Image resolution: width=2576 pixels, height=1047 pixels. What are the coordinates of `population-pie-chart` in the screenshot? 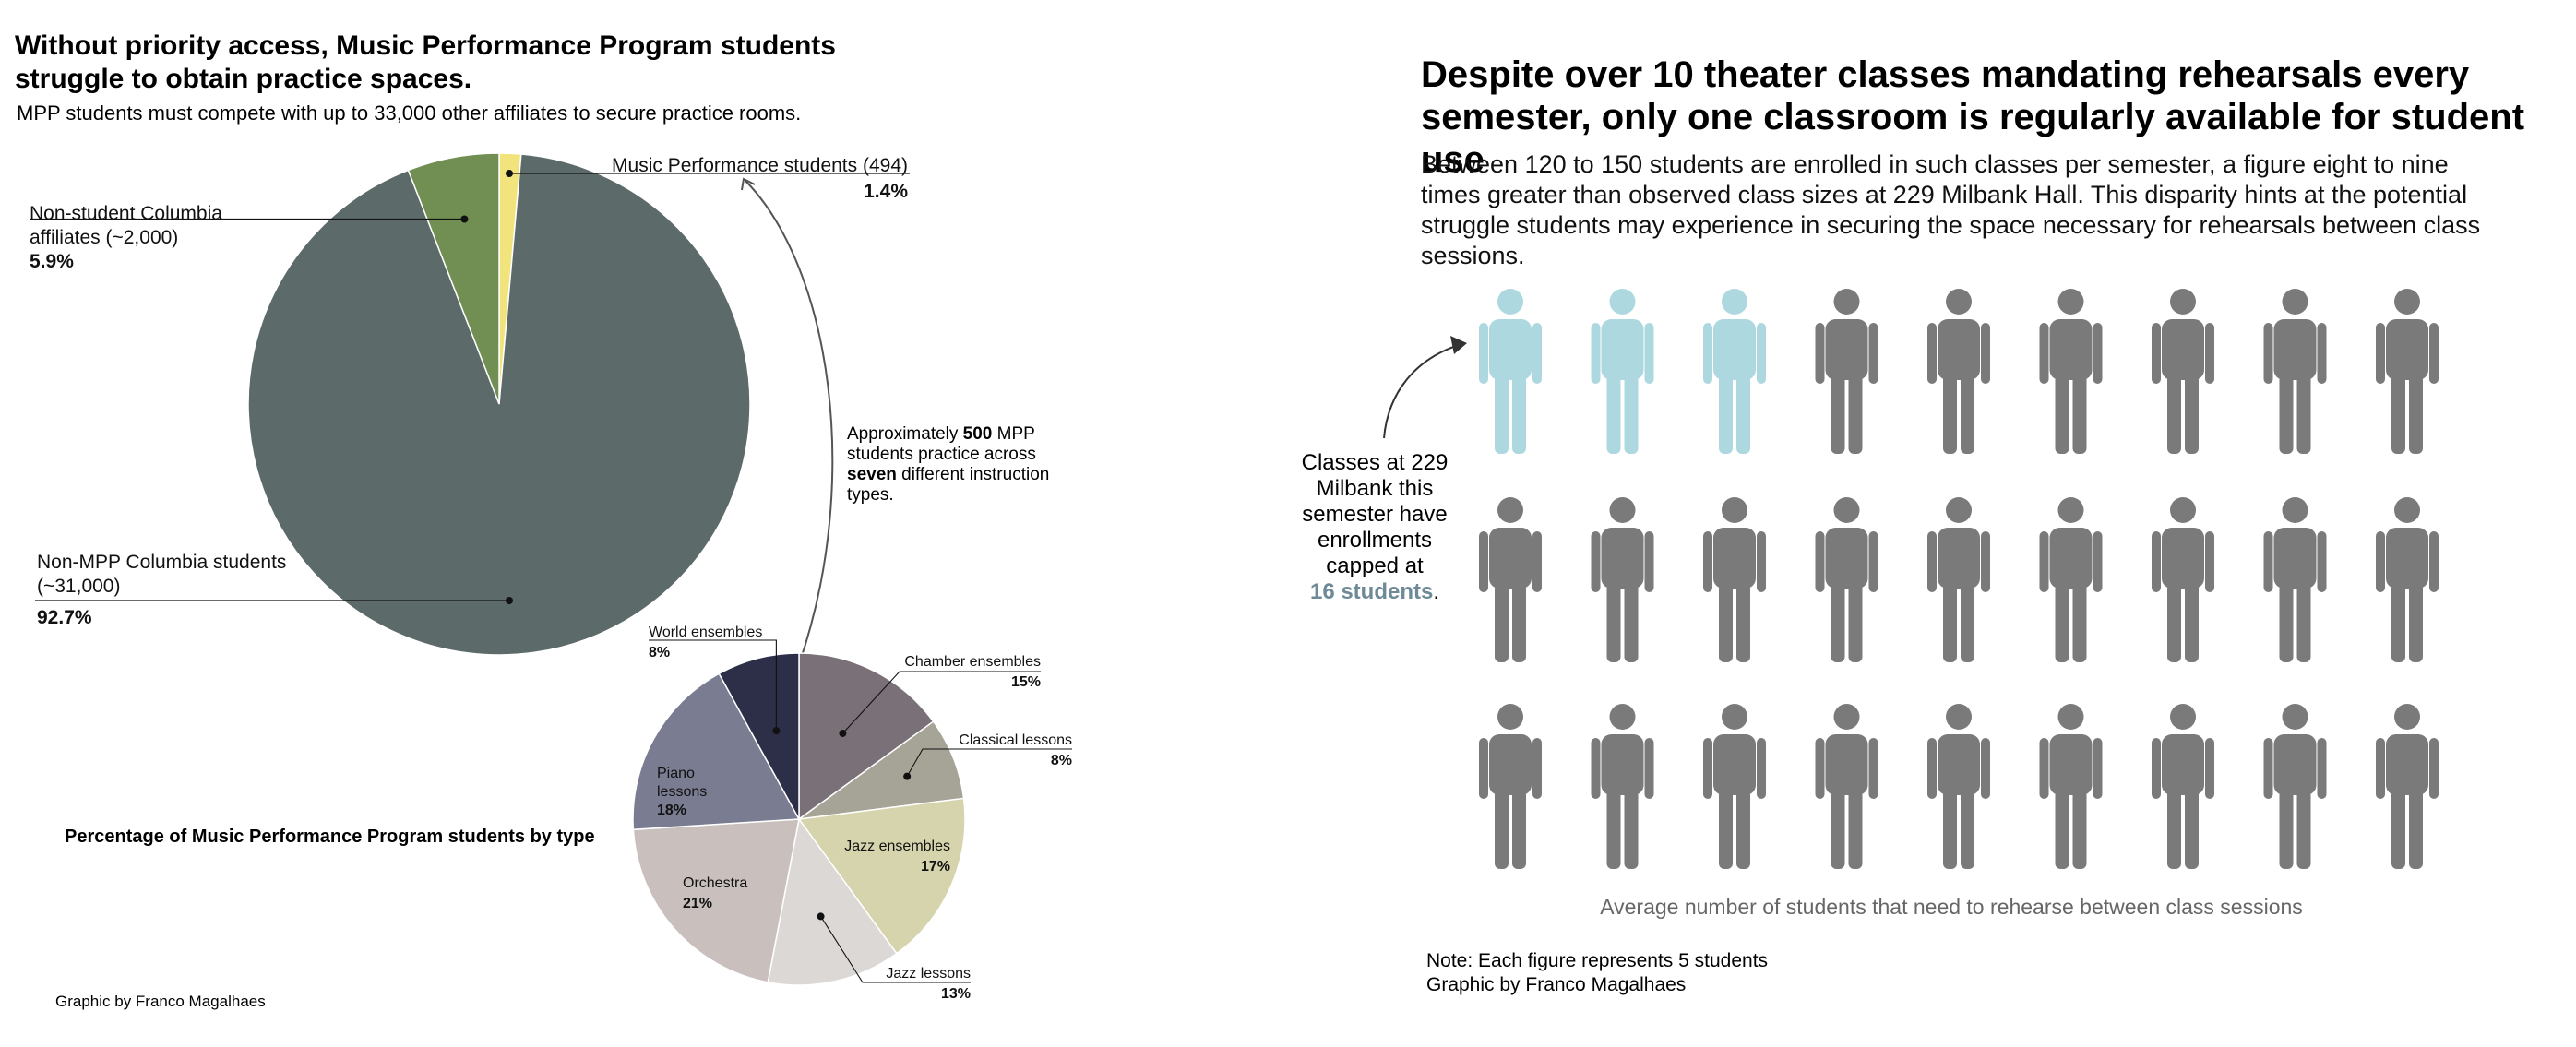 It's located at (499, 404).